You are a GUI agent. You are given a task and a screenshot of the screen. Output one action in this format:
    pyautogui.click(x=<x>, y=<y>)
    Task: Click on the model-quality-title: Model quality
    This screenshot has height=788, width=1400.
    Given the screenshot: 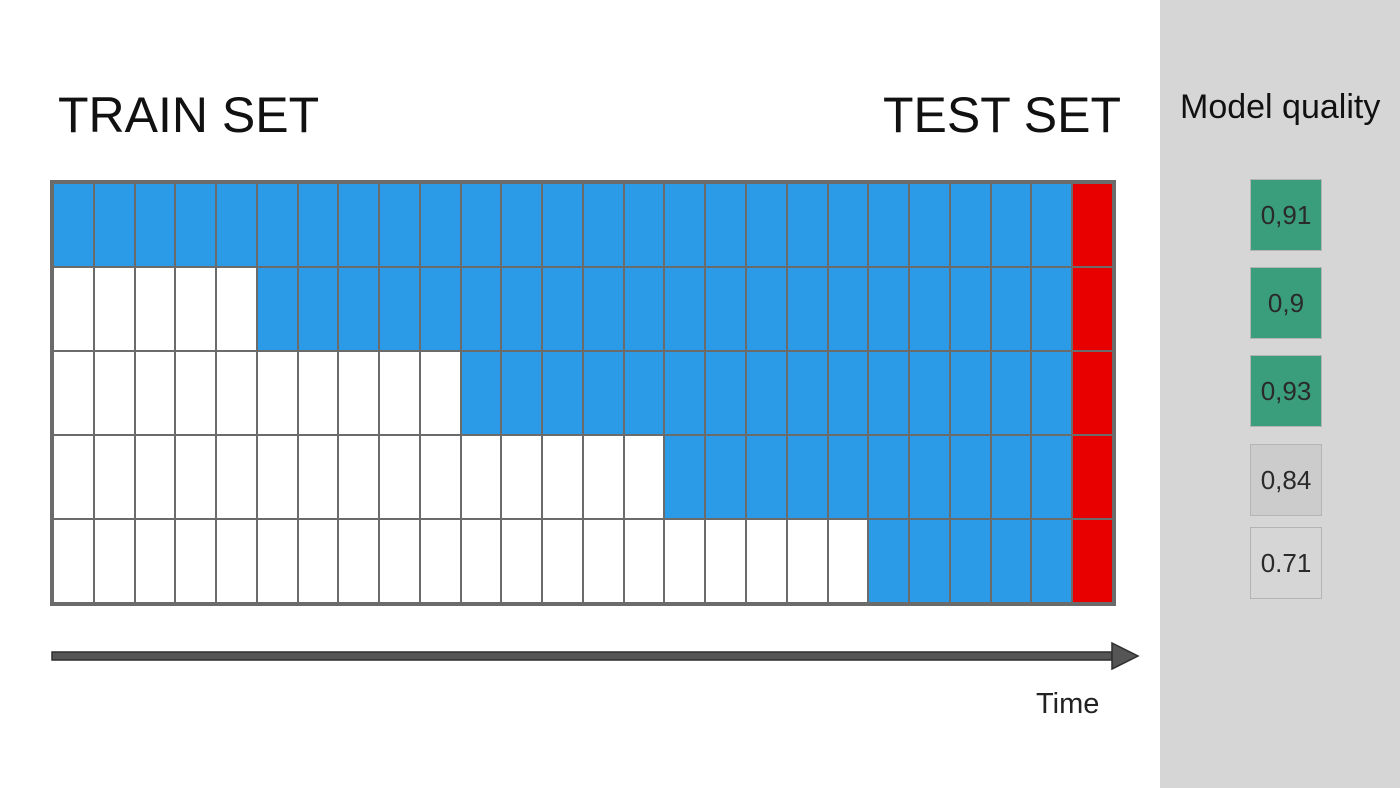 What is the action you would take?
    pyautogui.click(x=1280, y=107)
    